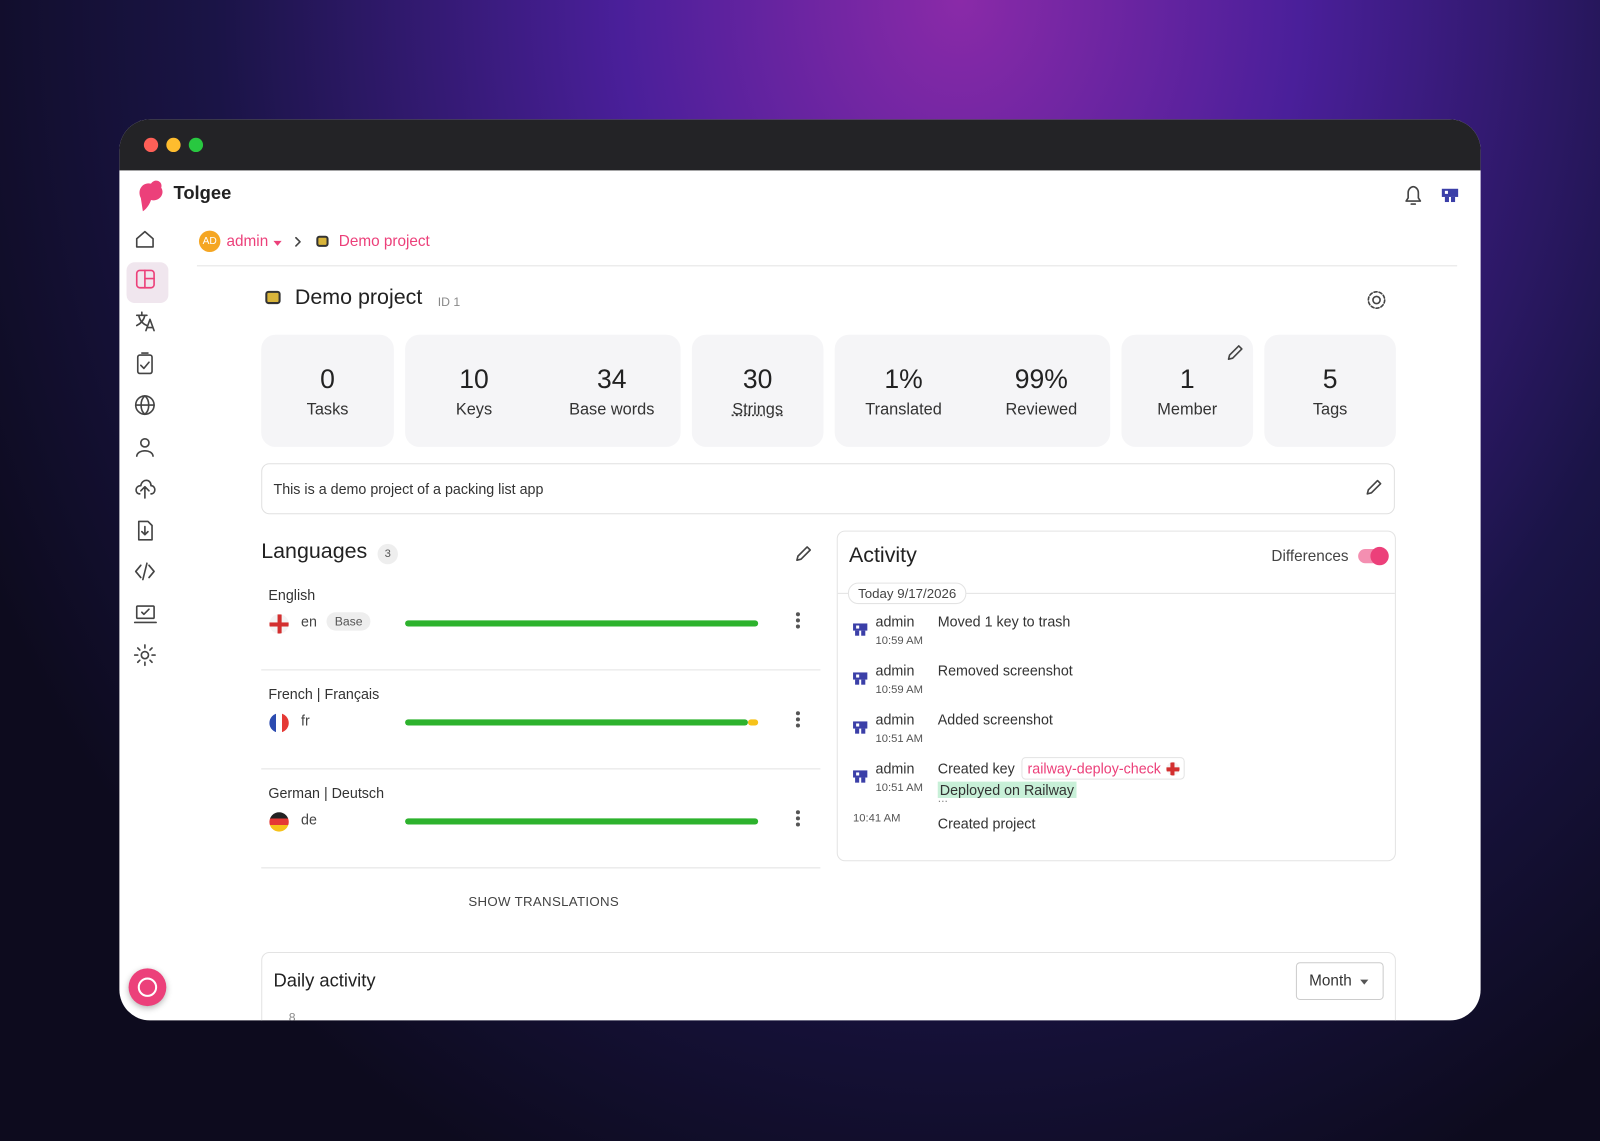  What do you see at coordinates (202, 193) in the screenshot?
I see `app-name: Tolgee` at bounding box center [202, 193].